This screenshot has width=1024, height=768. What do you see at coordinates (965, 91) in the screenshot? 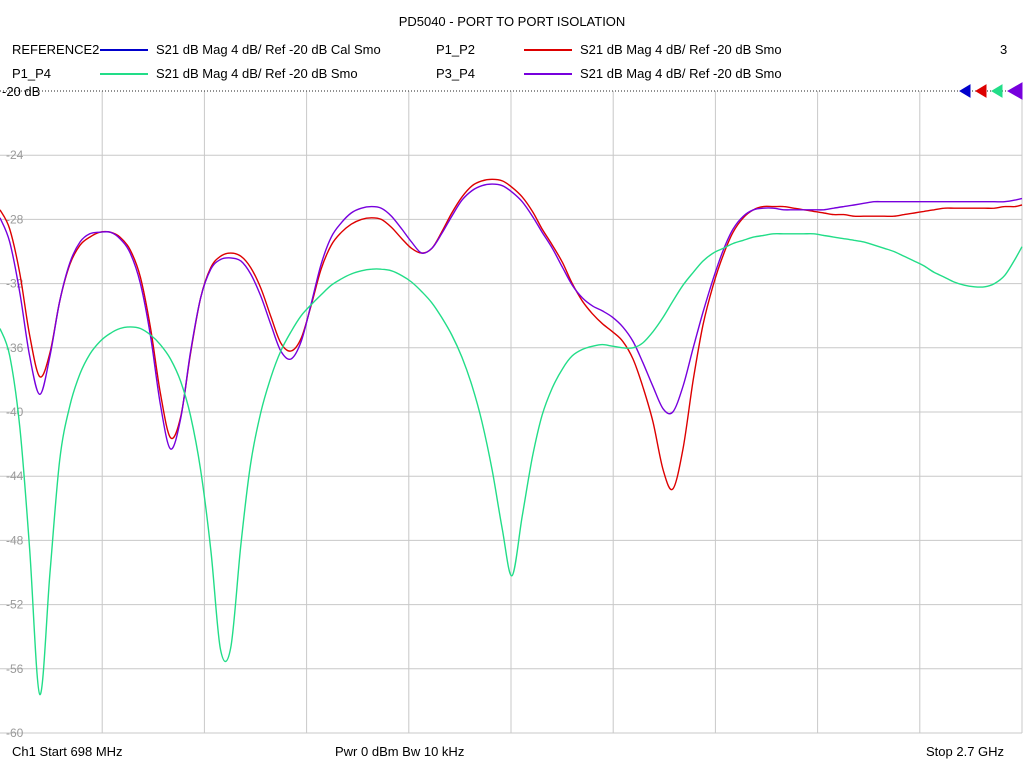
I see `ref-marker-reference2` at bounding box center [965, 91].